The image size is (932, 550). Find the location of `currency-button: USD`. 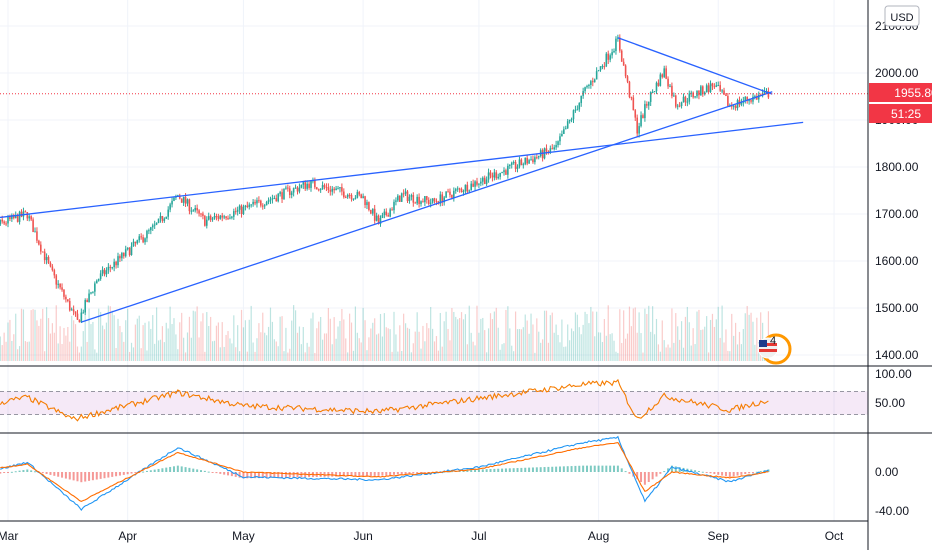

currency-button: USD is located at coordinates (902, 16).